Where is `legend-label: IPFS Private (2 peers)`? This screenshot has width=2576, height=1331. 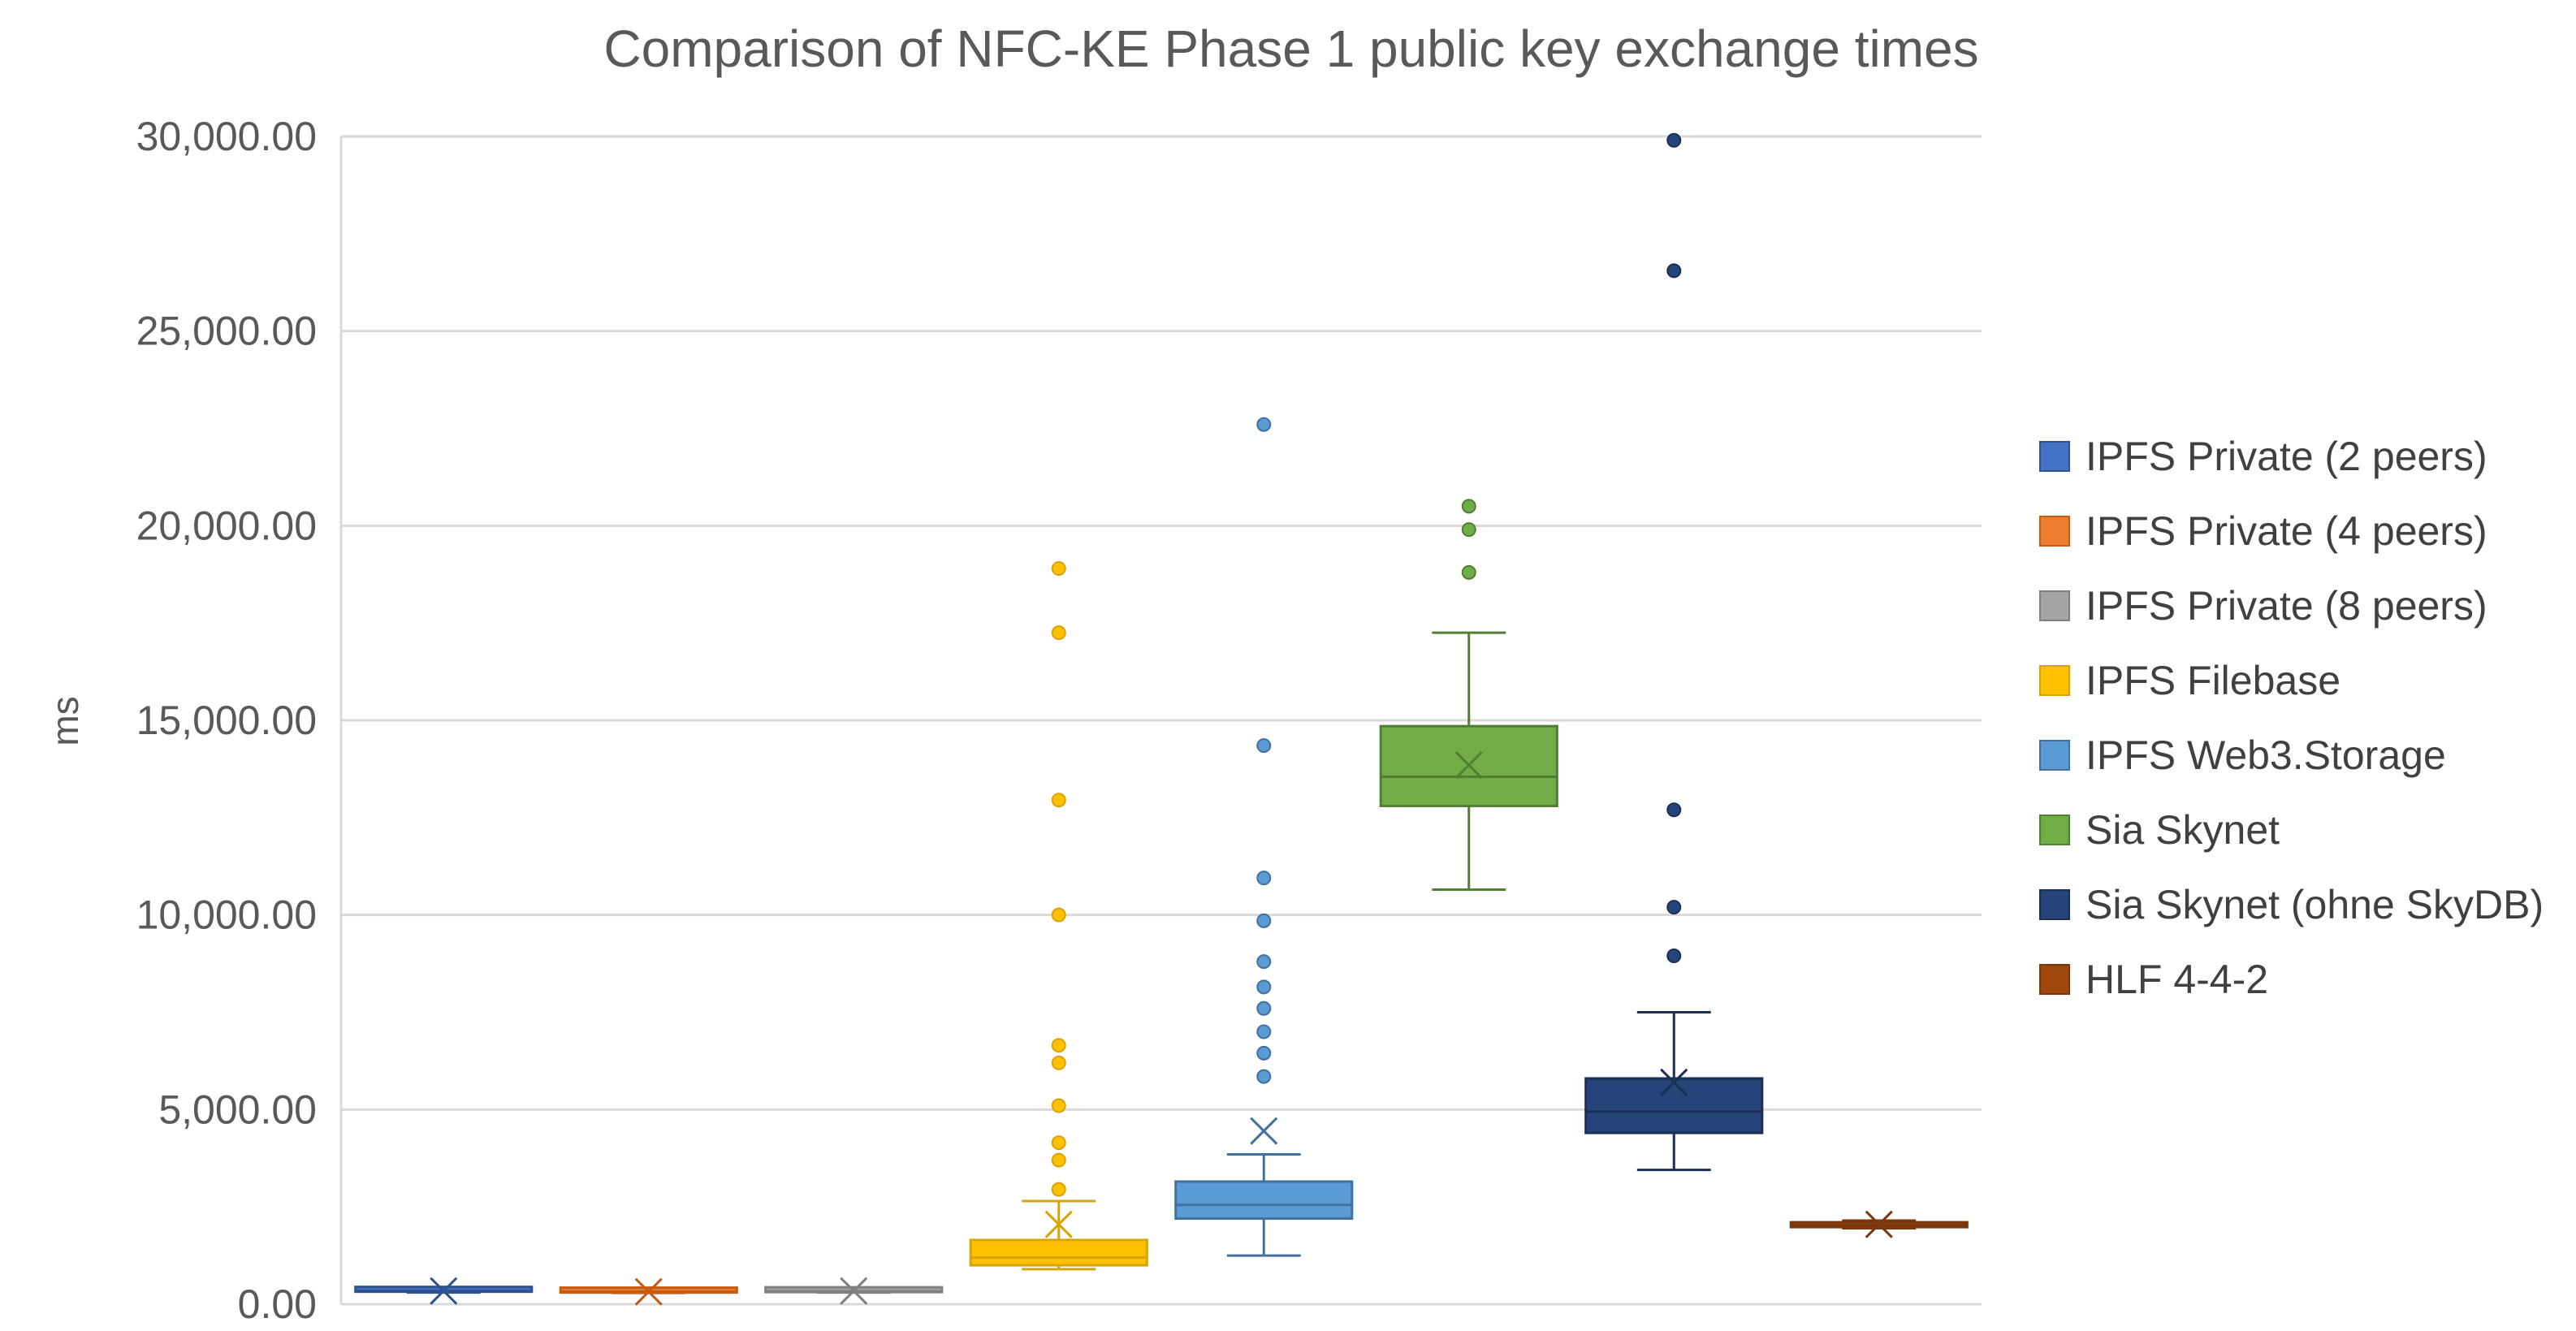 legend-label: IPFS Private (2 peers) is located at coordinates (2286, 456).